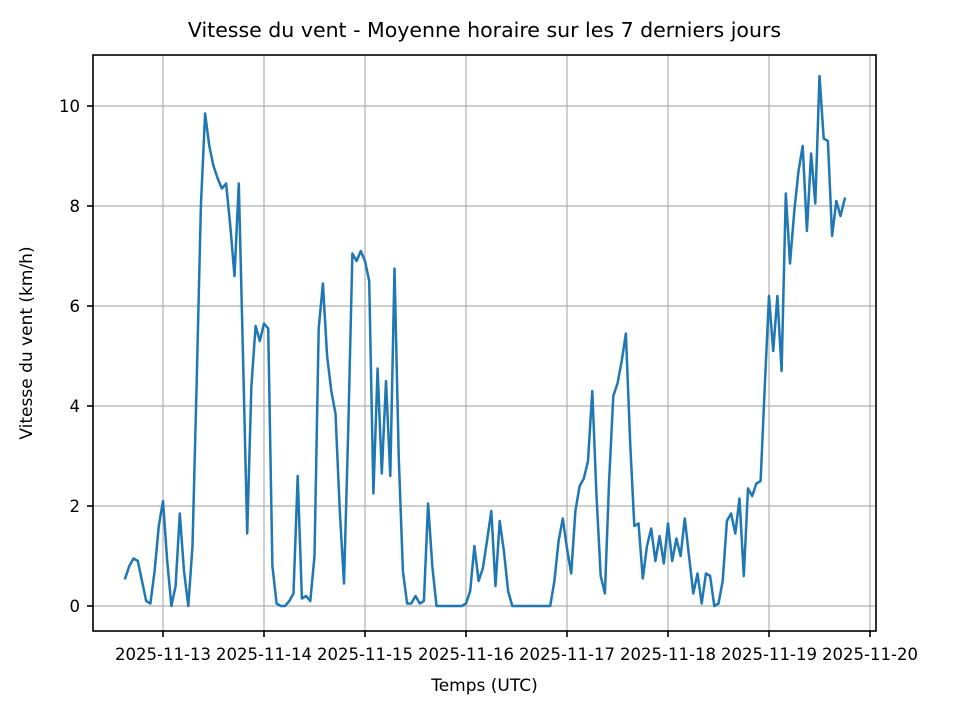 This screenshot has height=720, width=960. Describe the element at coordinates (567, 654) in the screenshot. I see `x-tick-label: 2025-11-17` at that location.